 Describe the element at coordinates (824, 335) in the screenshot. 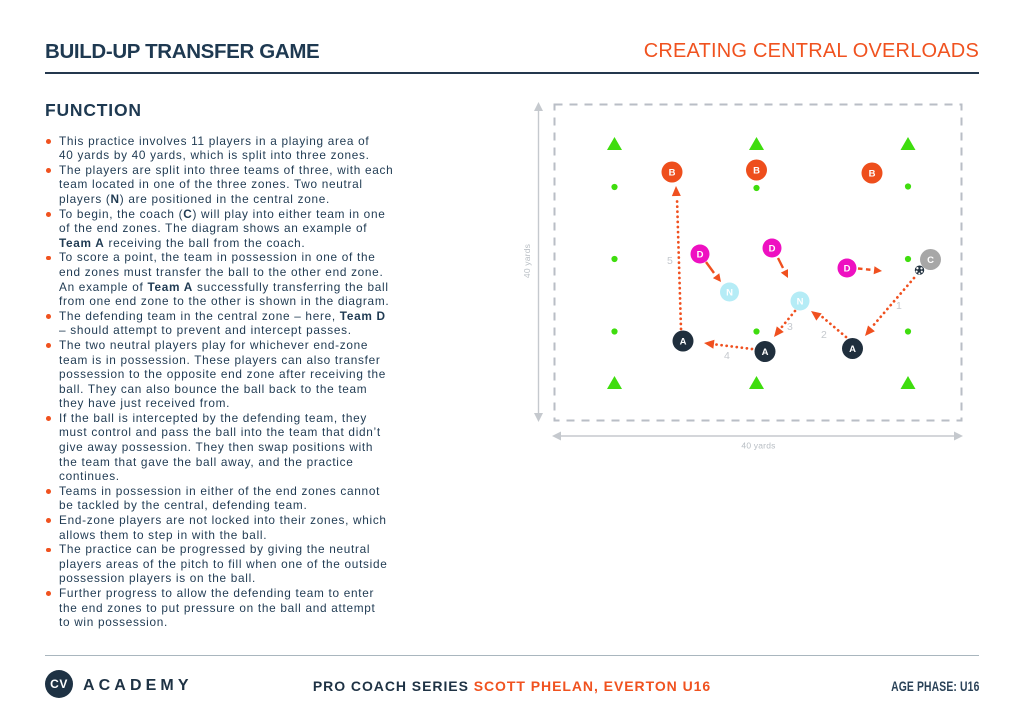

I see `svg-text: 2` at that location.